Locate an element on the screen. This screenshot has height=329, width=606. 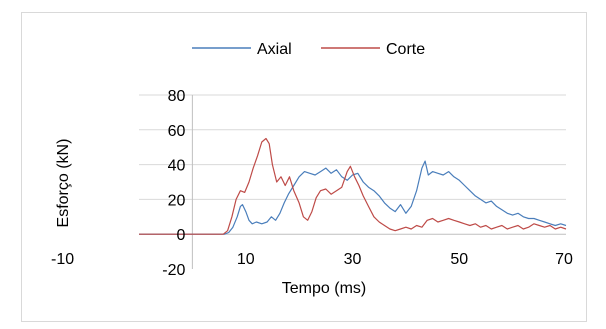
y-tick-label-0: 0 is located at coordinates (180, 235).